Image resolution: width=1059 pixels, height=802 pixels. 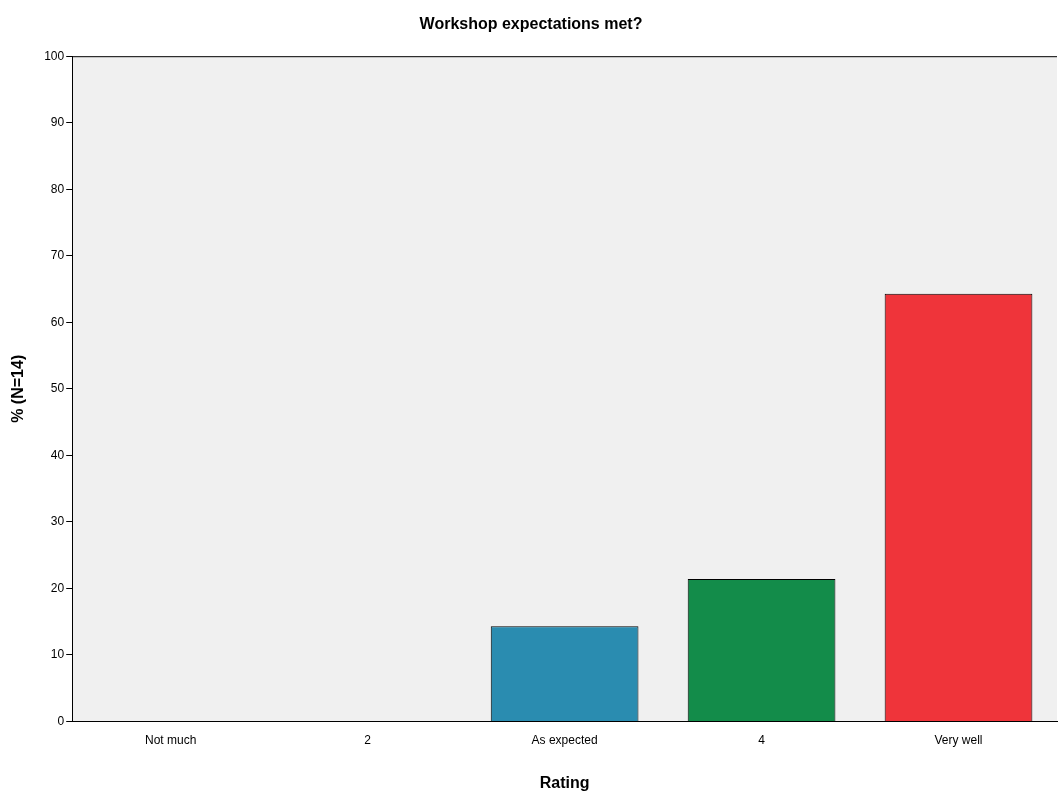 What do you see at coordinates (57, 321) in the screenshot?
I see `y-tick-label: 60` at bounding box center [57, 321].